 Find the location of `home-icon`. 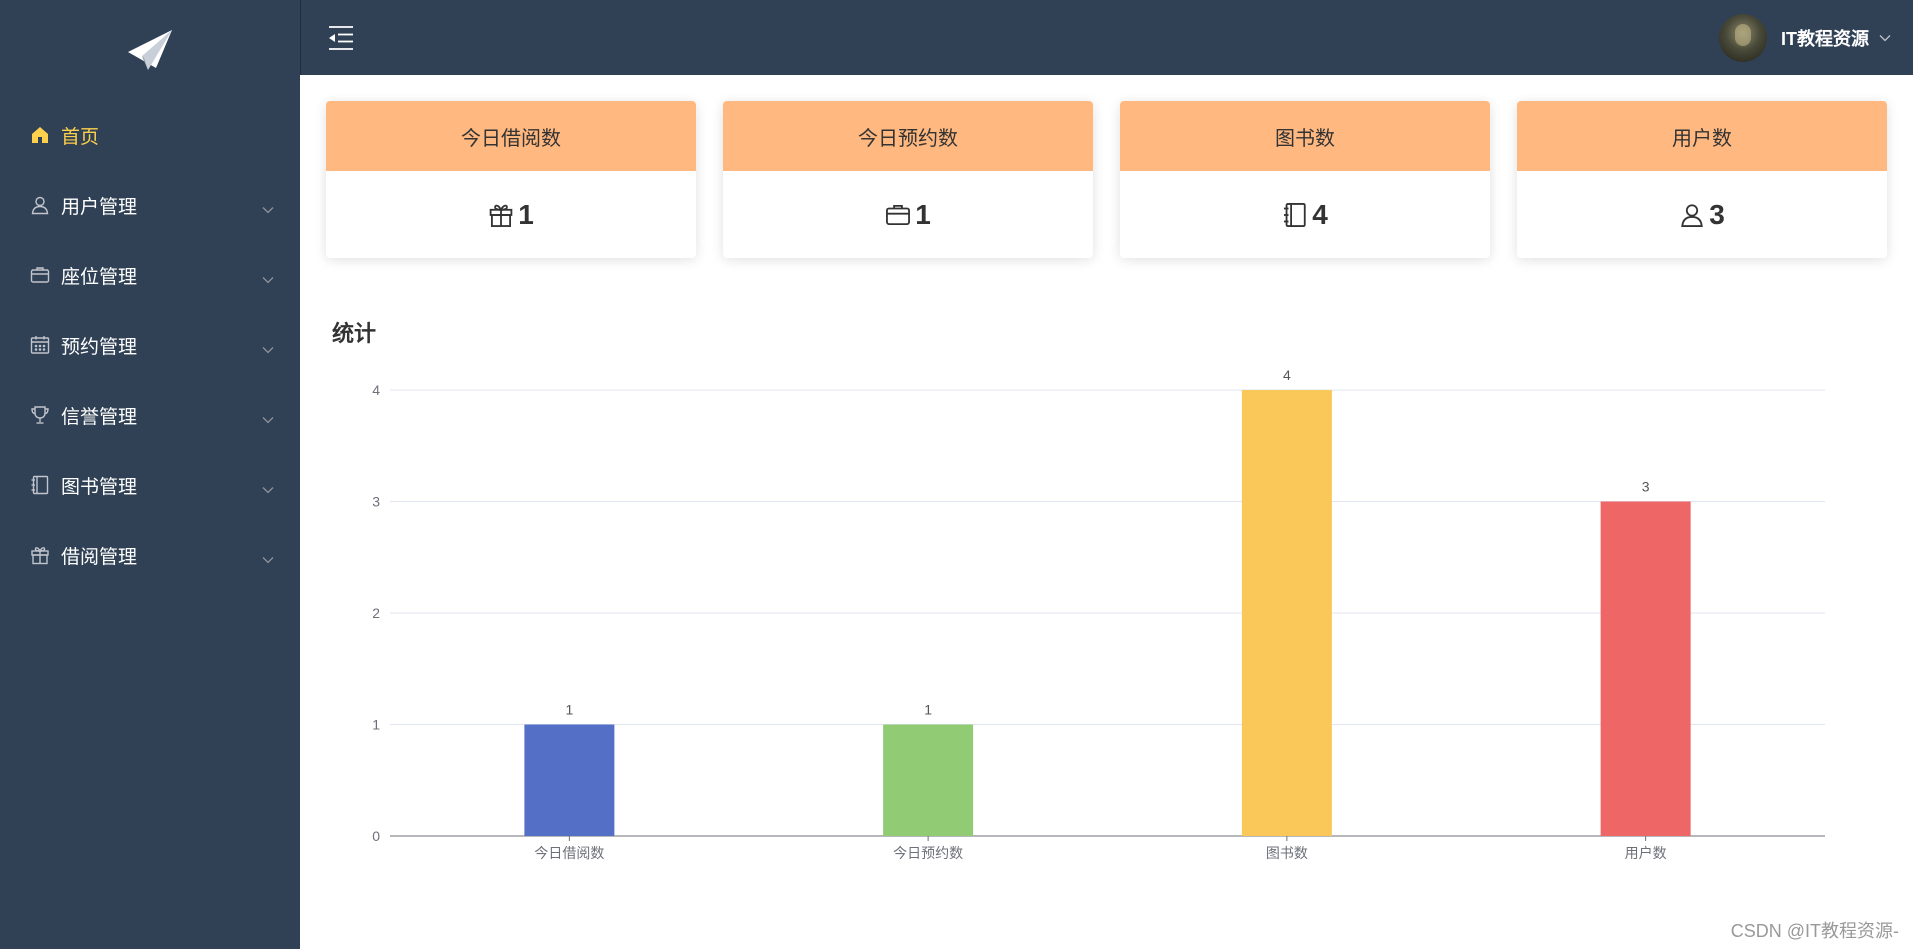

home-icon is located at coordinates (40, 135).